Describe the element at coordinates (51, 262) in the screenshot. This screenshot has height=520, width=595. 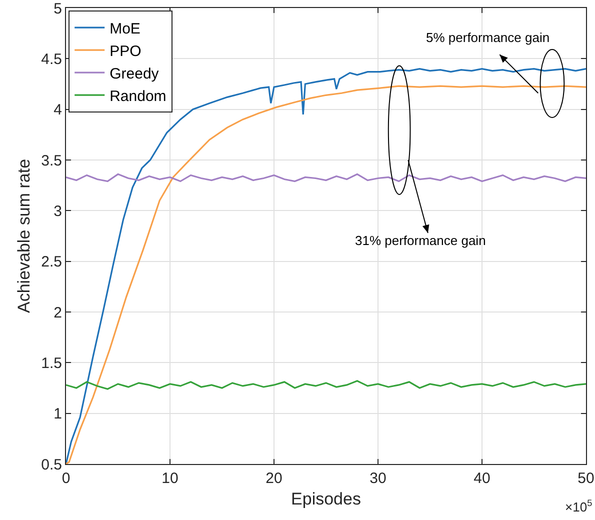
I see `y-tick-label: 2.5` at that location.